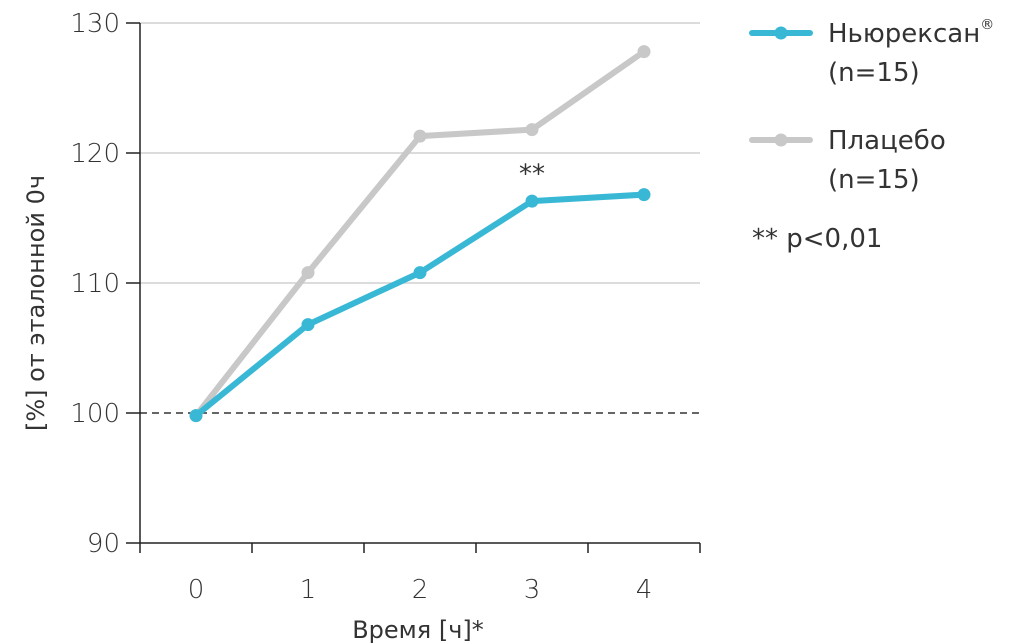 The width and height of the screenshot is (1010, 644). What do you see at coordinates (420, 574) in the screenshot?
I see `x-axis-ticks: 0 1 2 3 4` at bounding box center [420, 574].